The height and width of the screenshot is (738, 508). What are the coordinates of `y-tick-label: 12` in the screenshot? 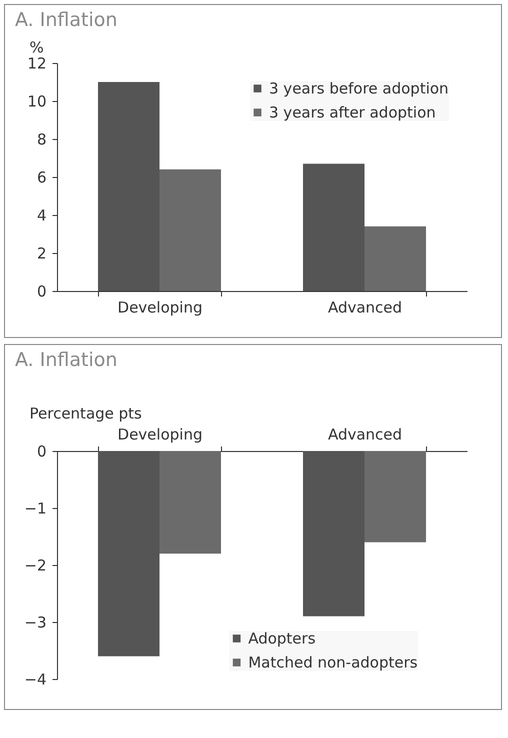 It's located at (36, 63).